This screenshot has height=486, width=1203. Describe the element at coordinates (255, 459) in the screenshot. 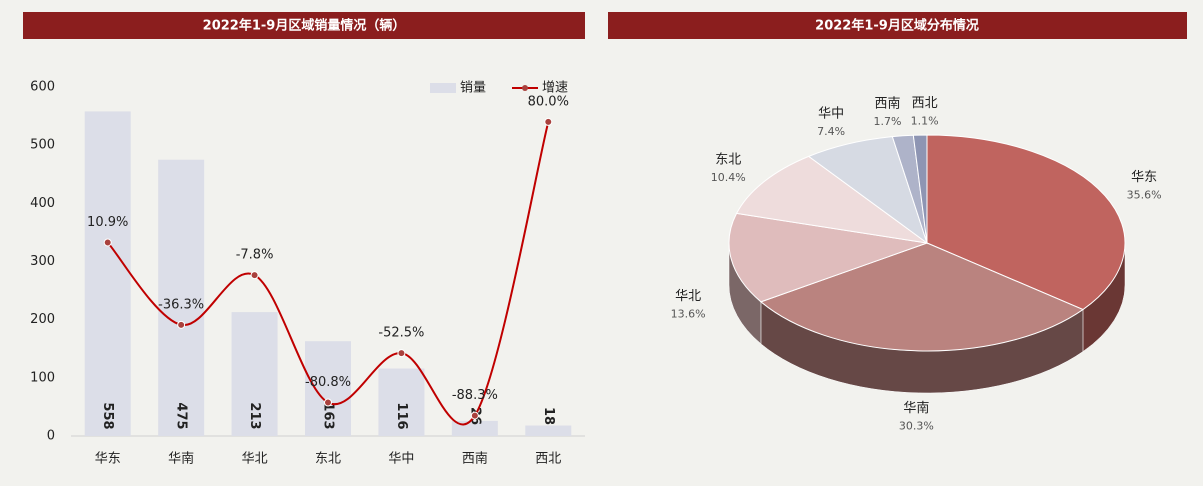

I see `x-tick-label: 华北` at that location.